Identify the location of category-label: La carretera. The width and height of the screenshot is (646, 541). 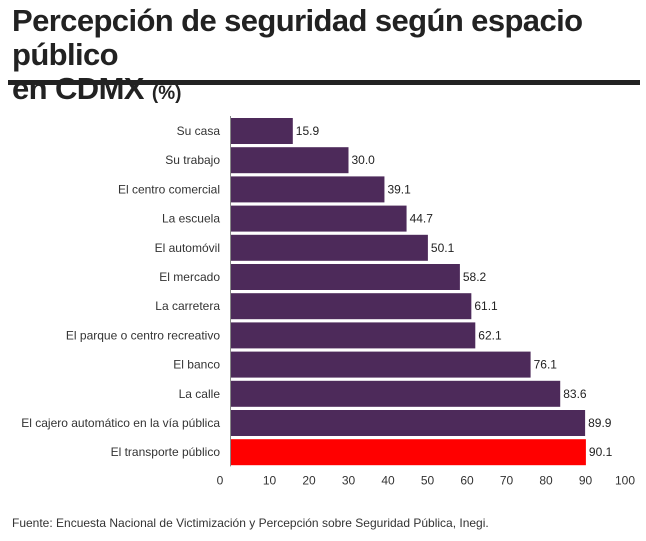
(187, 306).